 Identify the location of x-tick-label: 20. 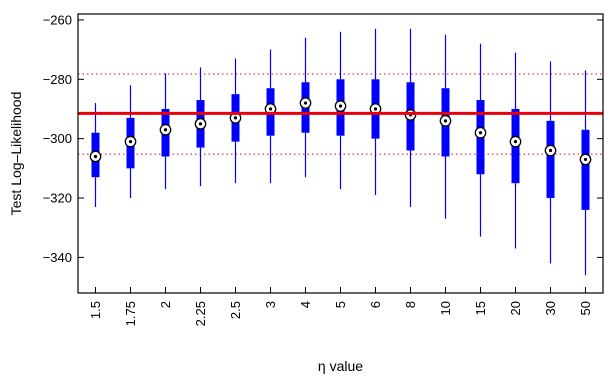
(515, 308).